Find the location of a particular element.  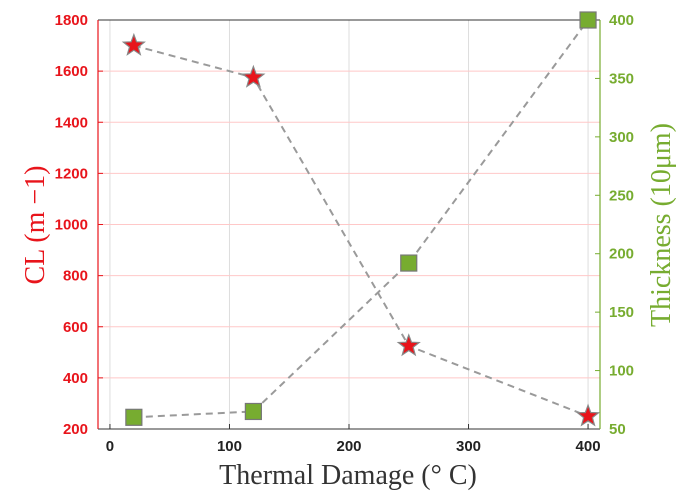

y-right-tick-label: 150 is located at coordinates (621, 312).